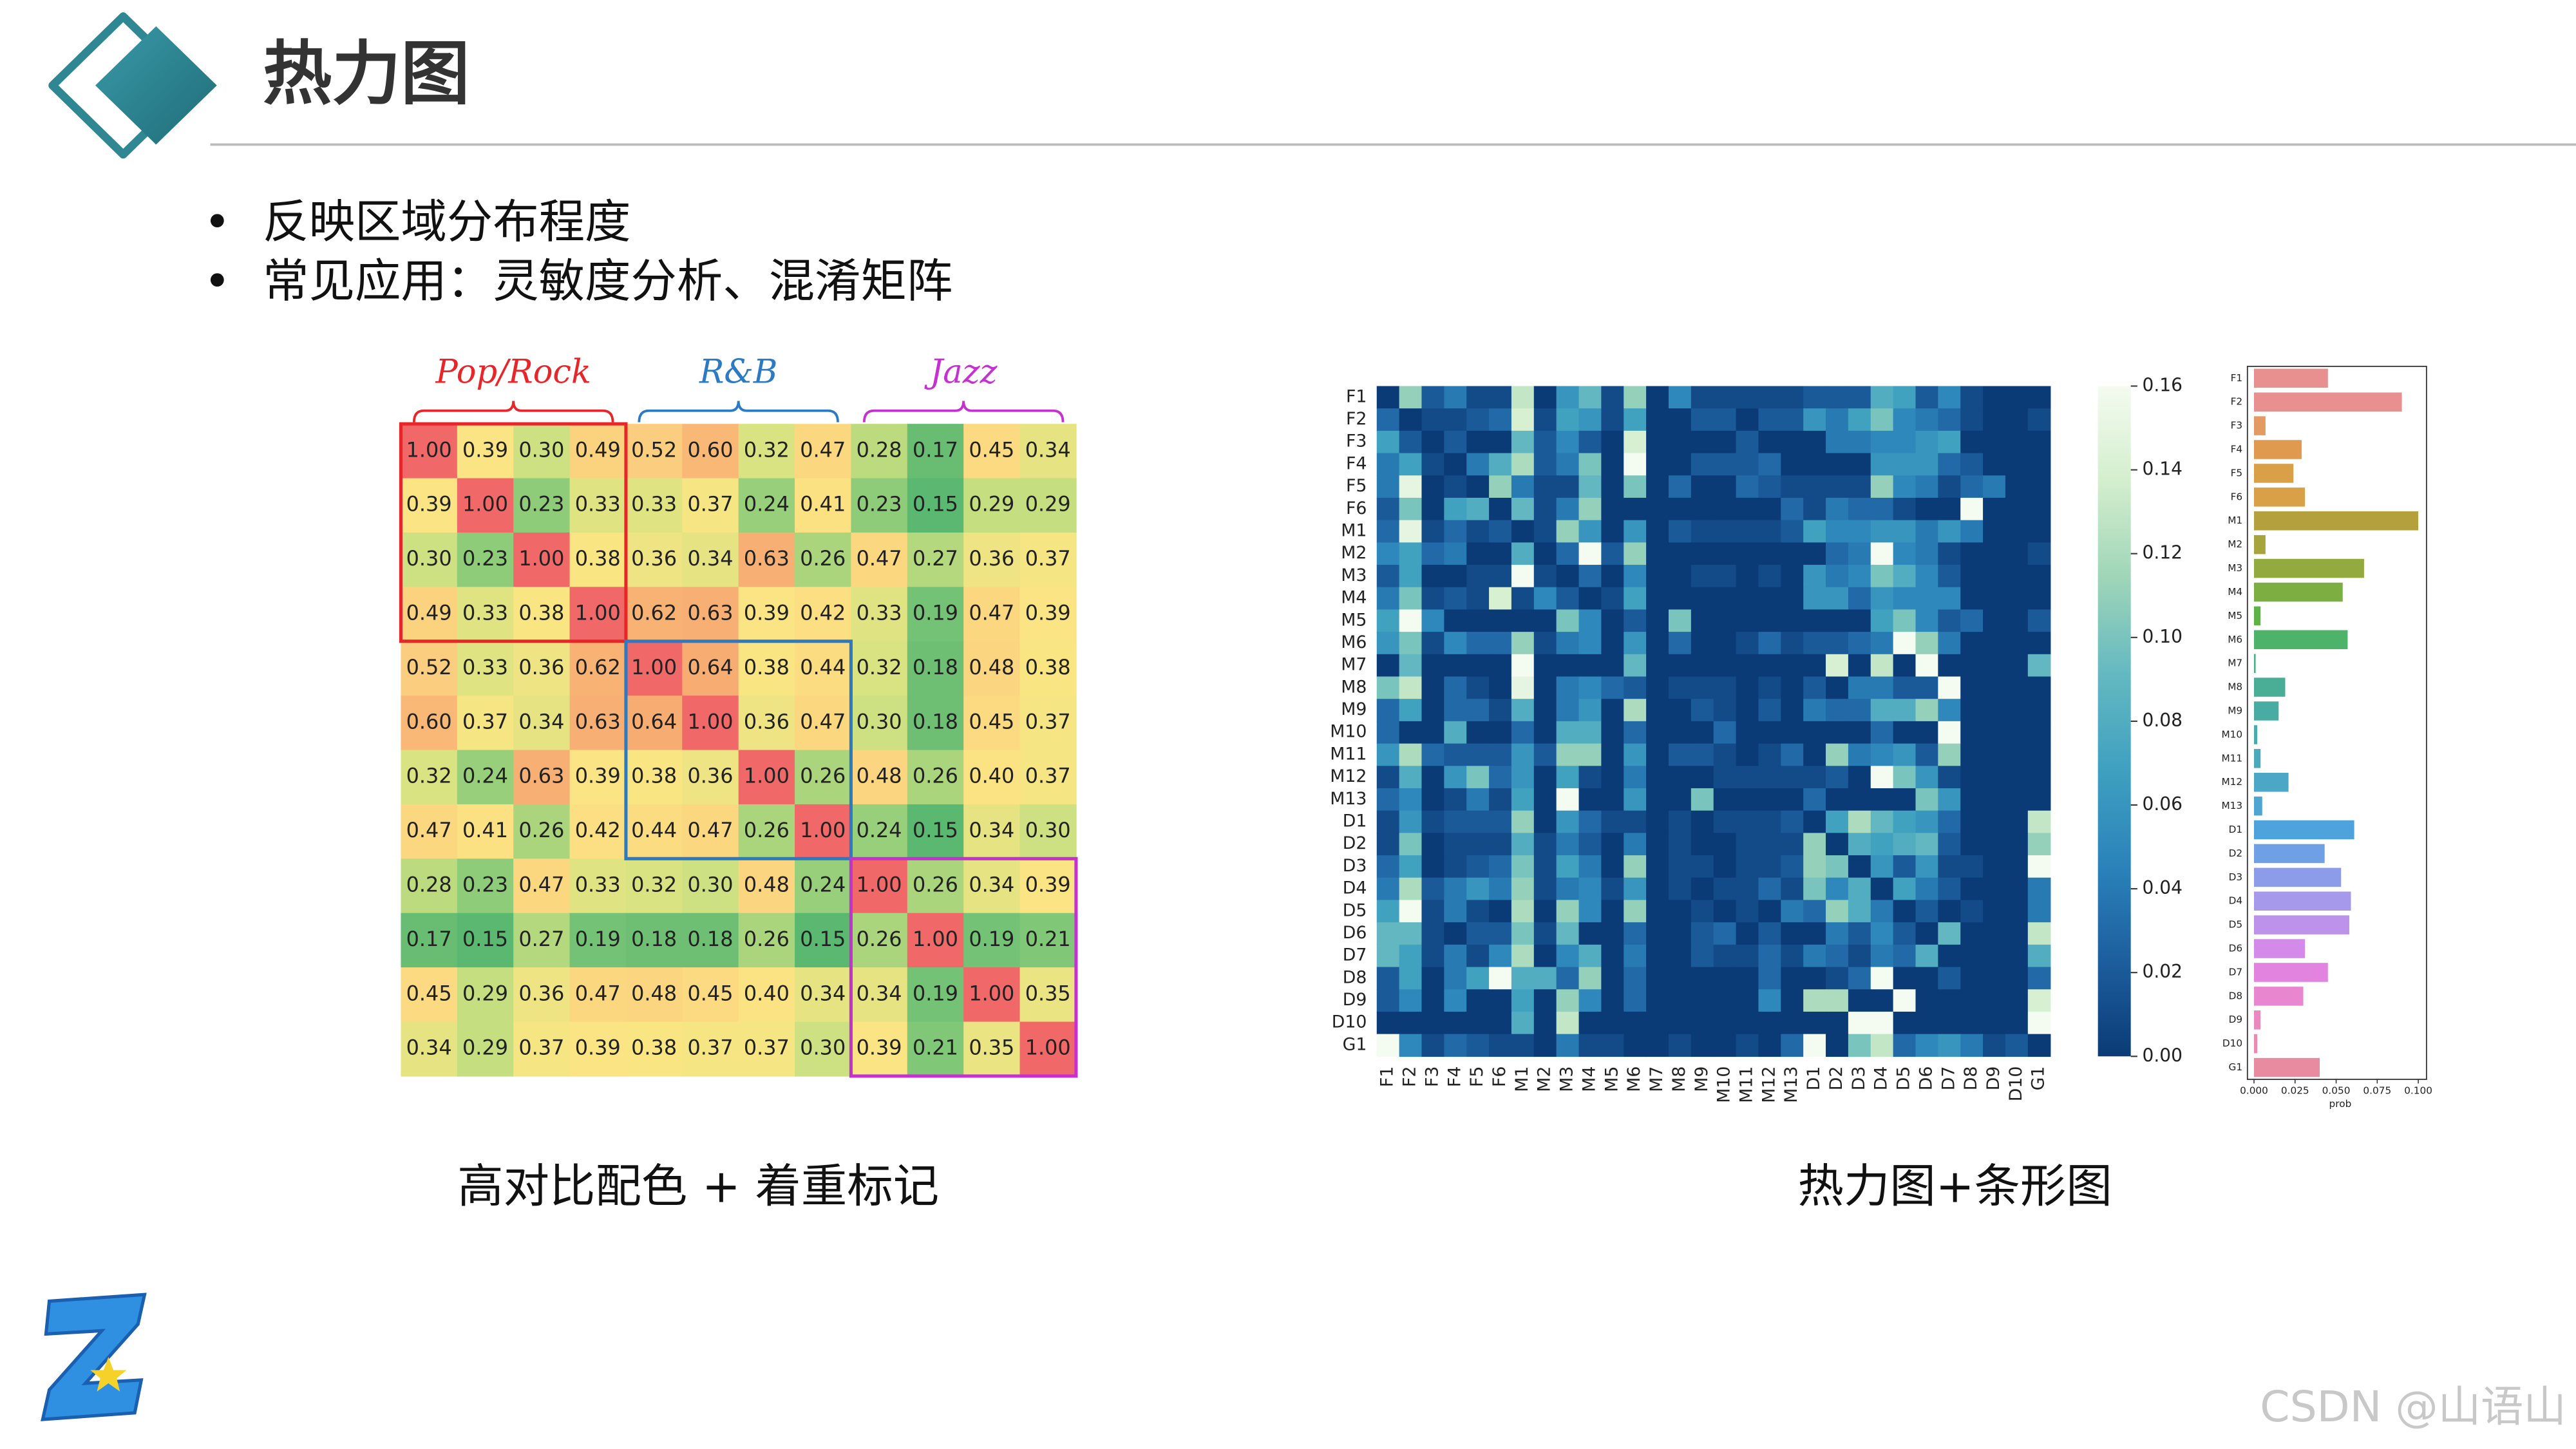  What do you see at coordinates (2163, 636) in the screenshot?
I see `colorbar-tick-label: 0.10` at bounding box center [2163, 636].